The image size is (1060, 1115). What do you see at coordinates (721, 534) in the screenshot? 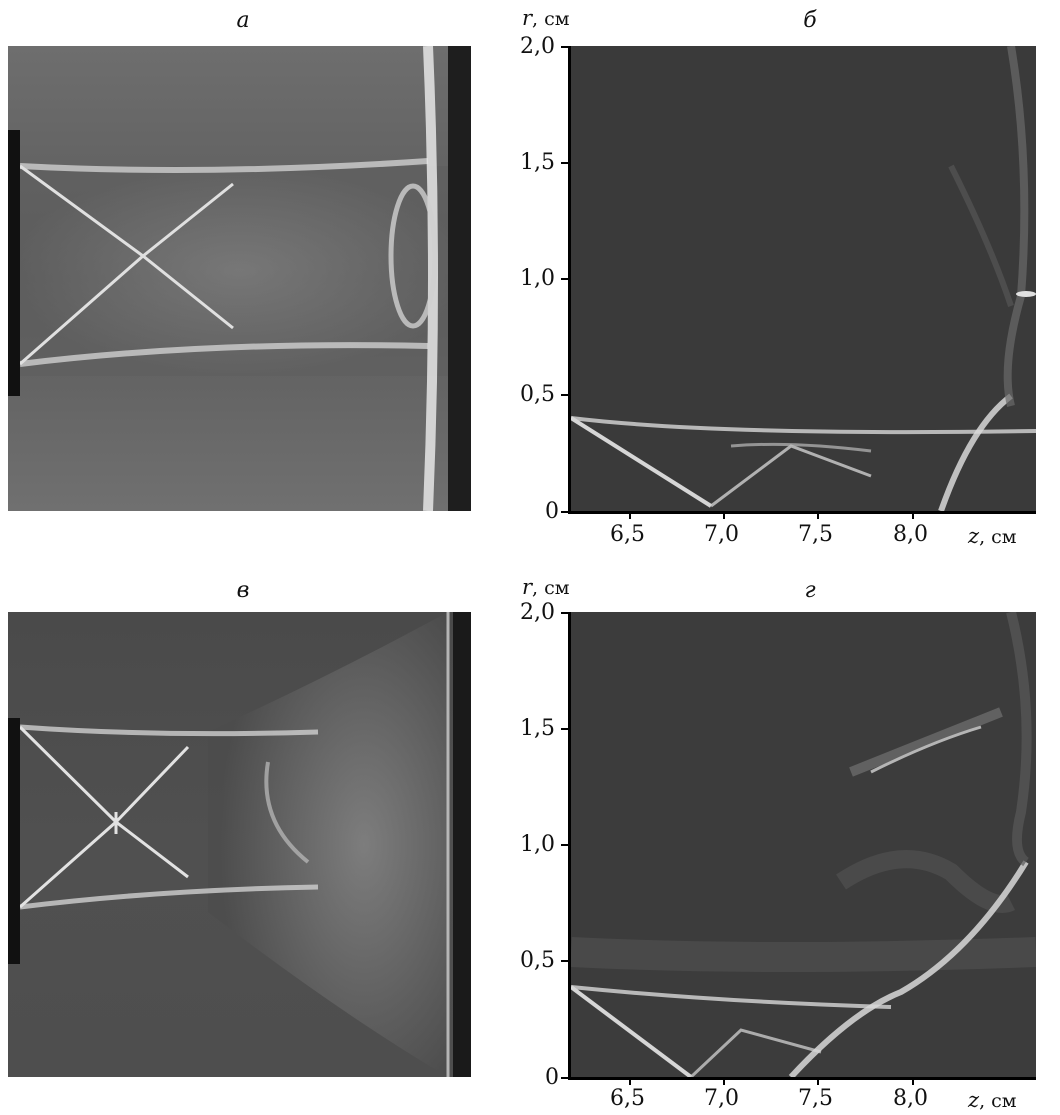
I see `x-tick-label-b-70: 7,0` at bounding box center [721, 534].